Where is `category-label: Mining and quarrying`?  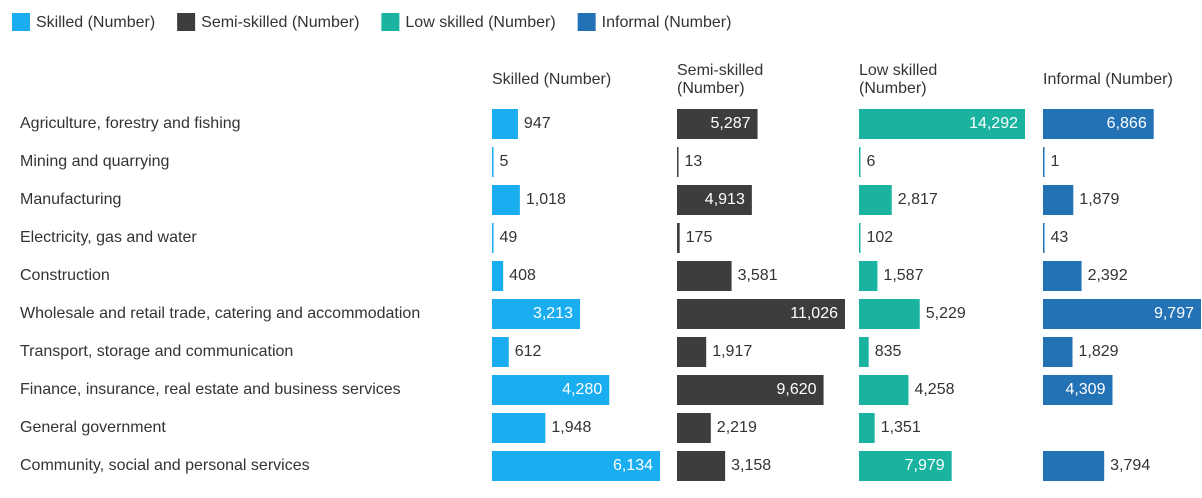 category-label: Mining and quarrying is located at coordinates (94, 161).